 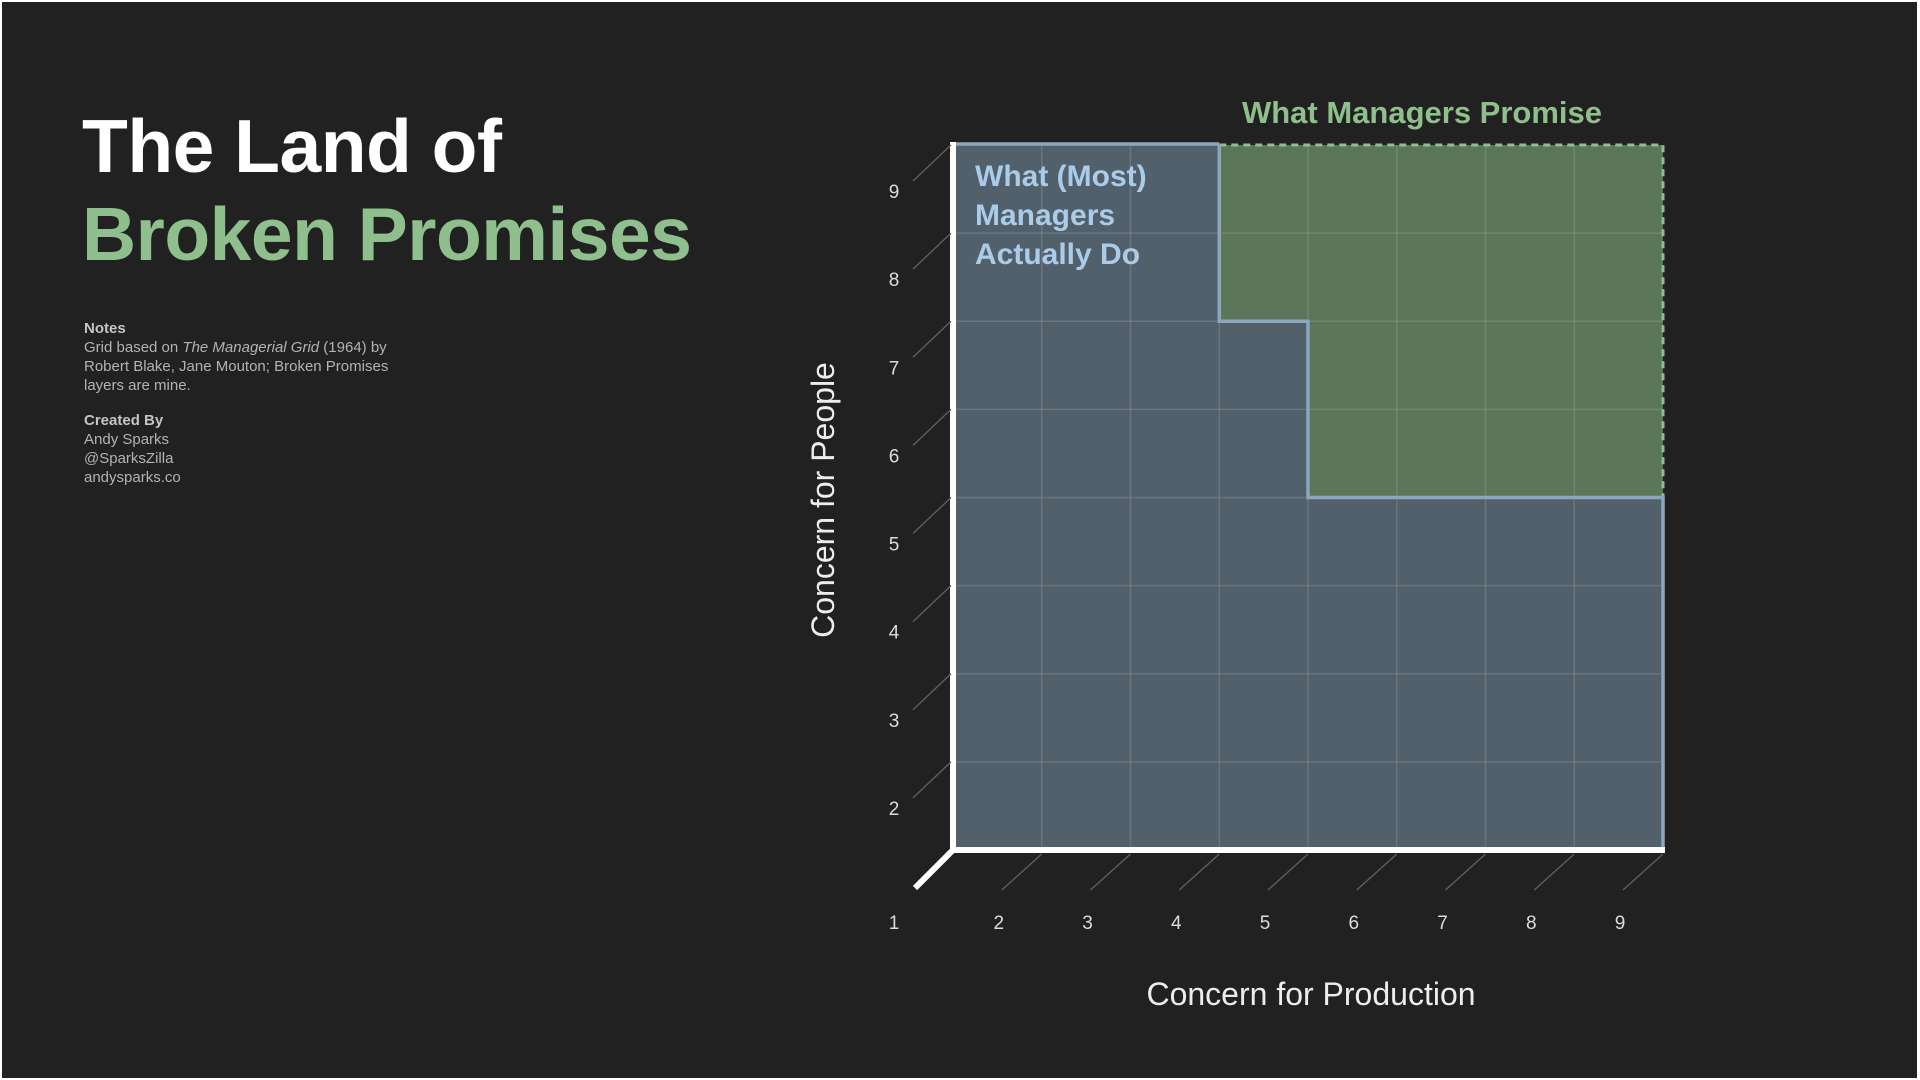 What do you see at coordinates (1045, 215) in the screenshot?
I see `region-actual-label-line: Managers` at bounding box center [1045, 215].